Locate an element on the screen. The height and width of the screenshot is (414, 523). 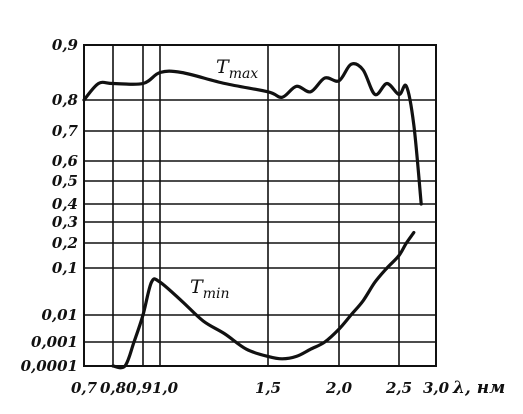
y-tick-label: 0,4 is located at coordinates (65, 204).